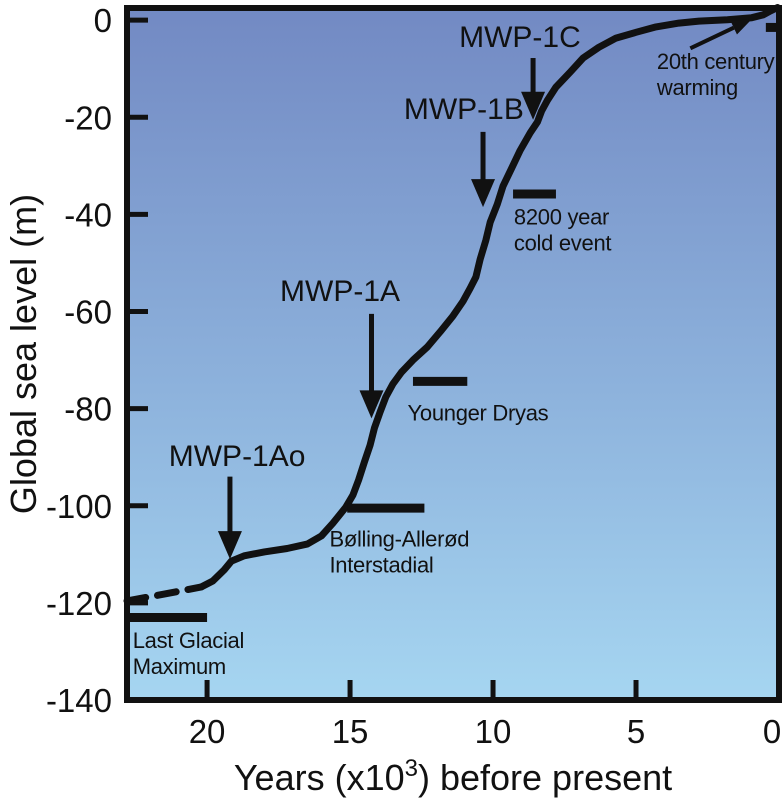  Describe the element at coordinates (399, 552) in the screenshot. I see `interval-bar-label-b-lling-aller-d-interstadial: Bølling-Allerød Interstadial` at that location.